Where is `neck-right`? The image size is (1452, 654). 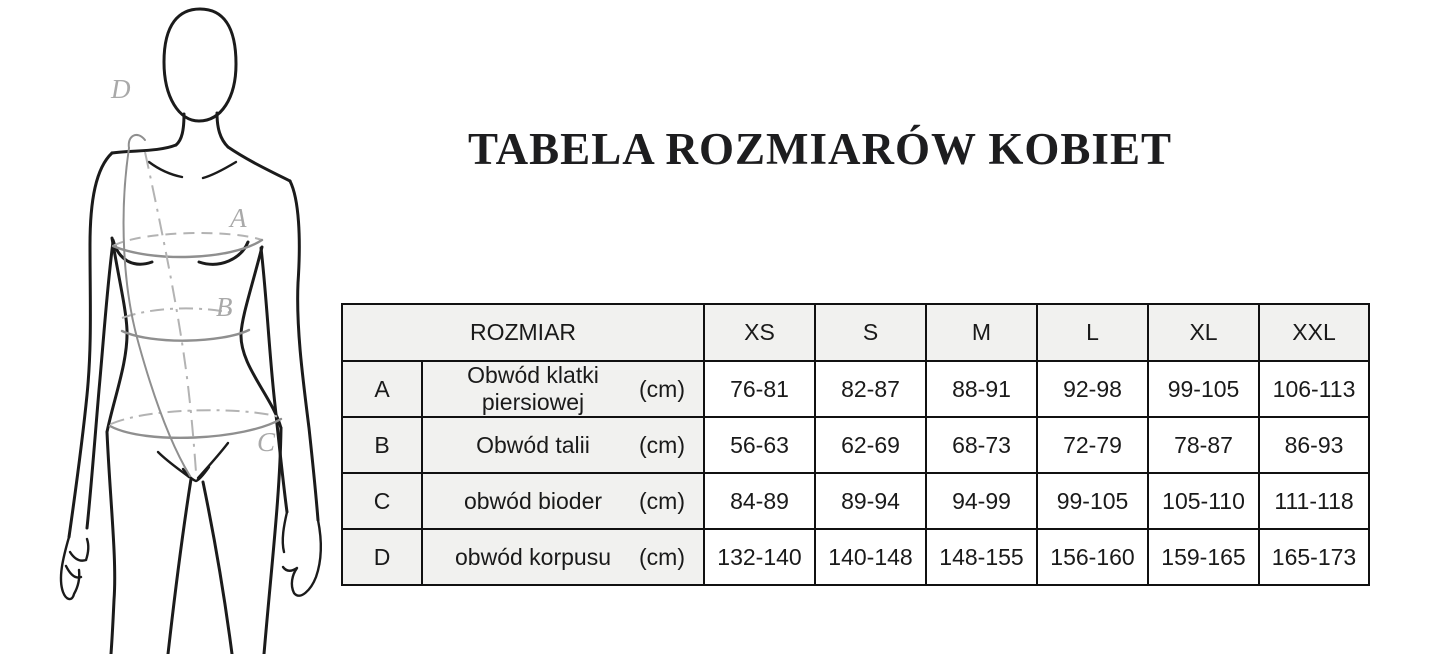 neck-right is located at coordinates (222, 130).